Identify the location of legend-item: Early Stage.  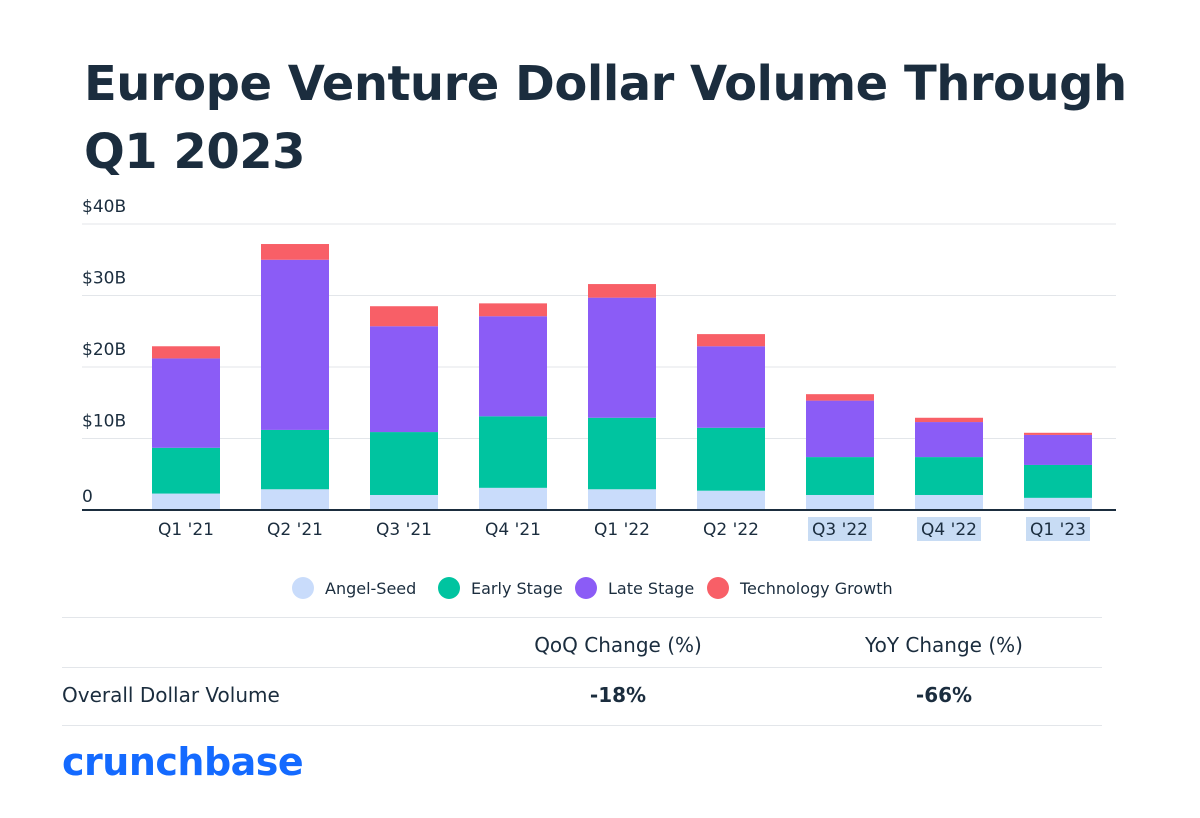
(500, 588).